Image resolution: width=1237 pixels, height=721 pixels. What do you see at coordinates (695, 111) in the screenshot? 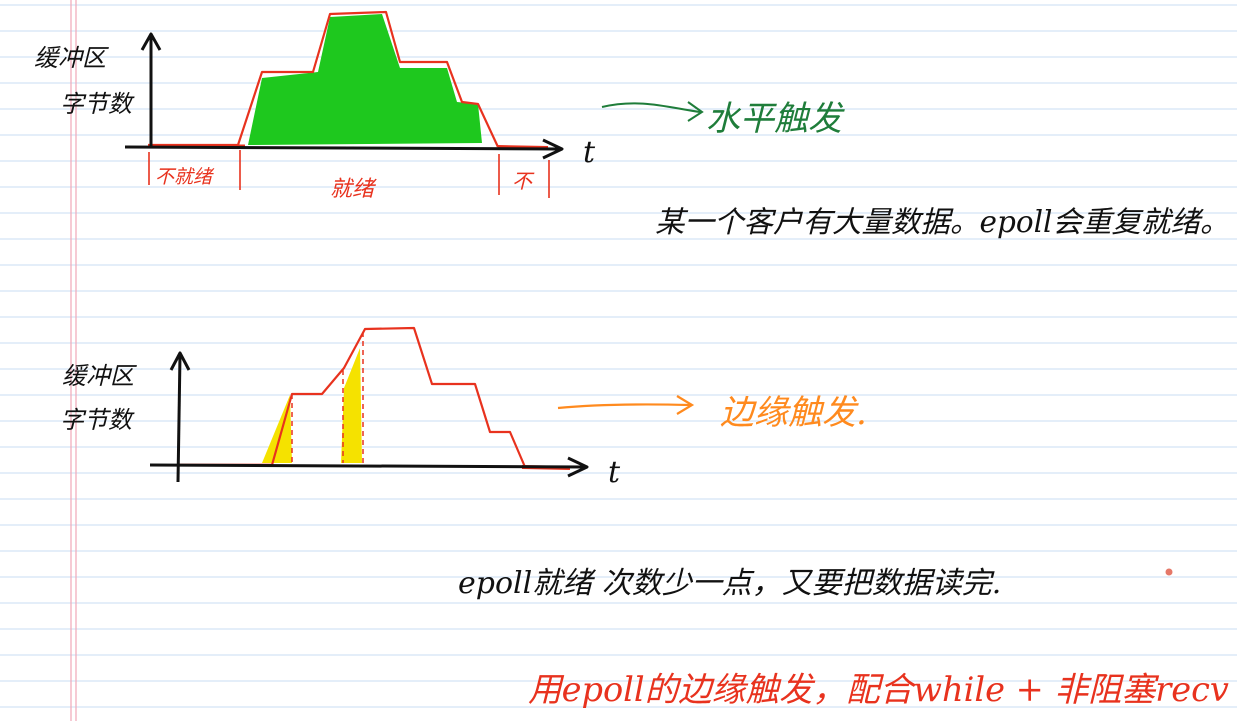
I see `level-trigger-arrowhead` at bounding box center [695, 111].